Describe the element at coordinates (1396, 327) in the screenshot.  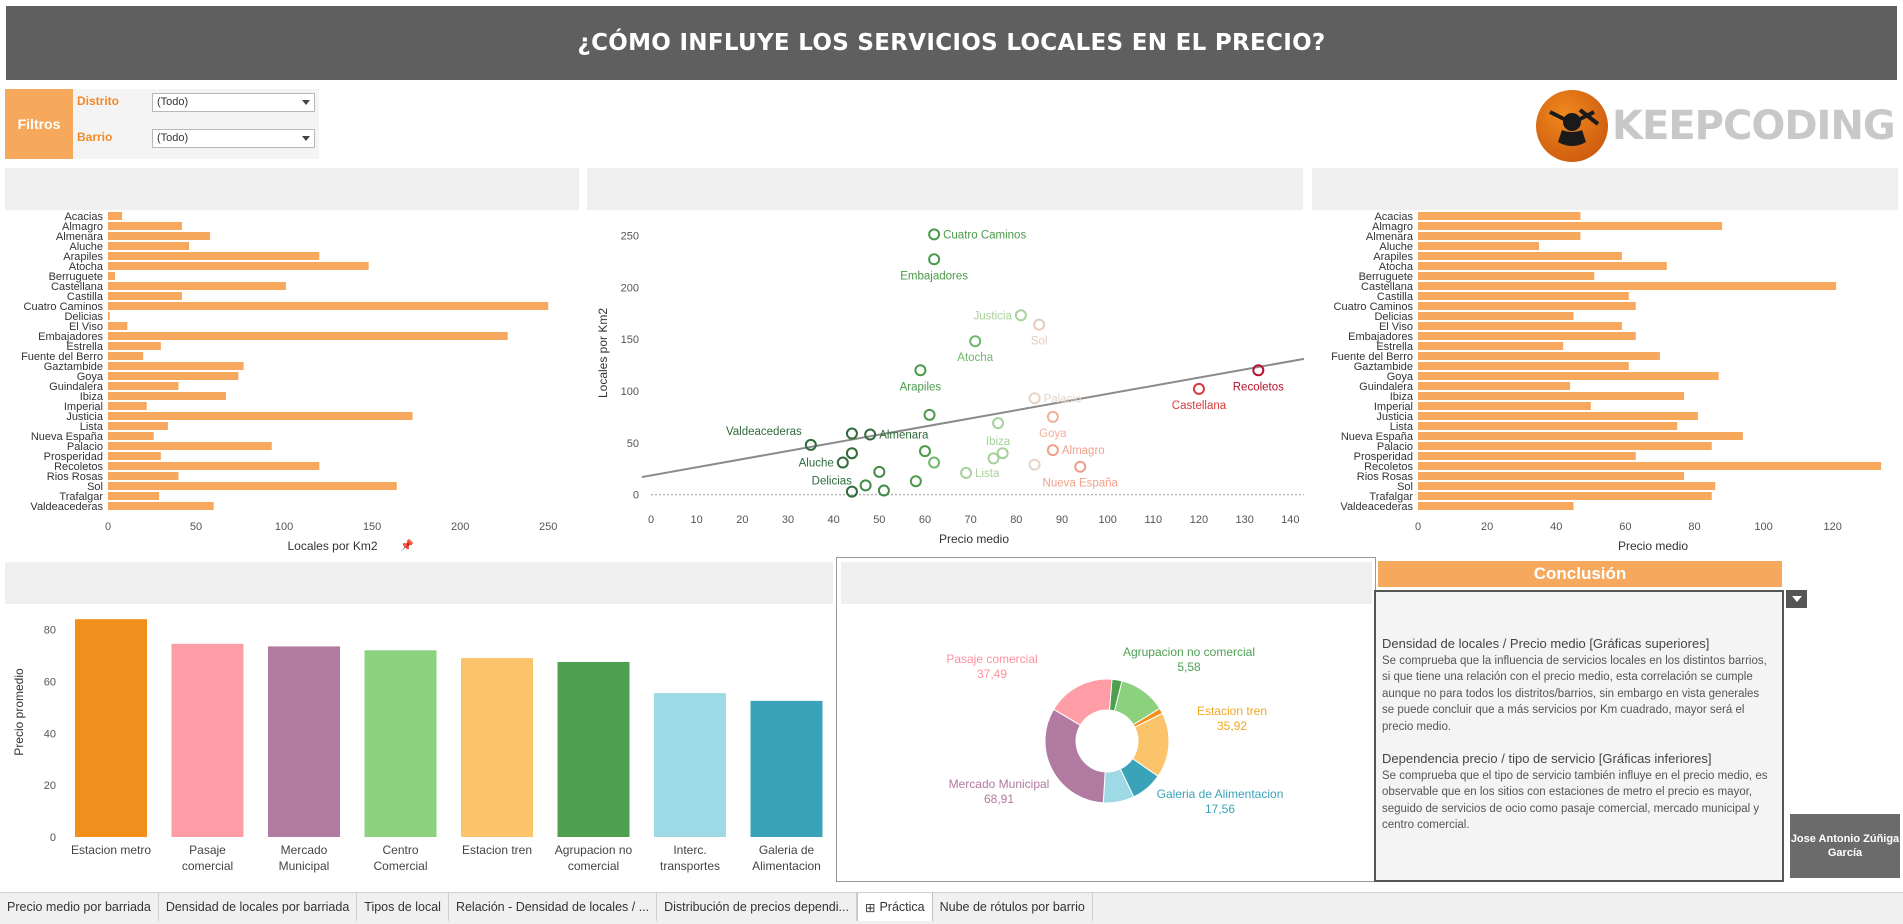
I see `category-label: El Viso` at that location.